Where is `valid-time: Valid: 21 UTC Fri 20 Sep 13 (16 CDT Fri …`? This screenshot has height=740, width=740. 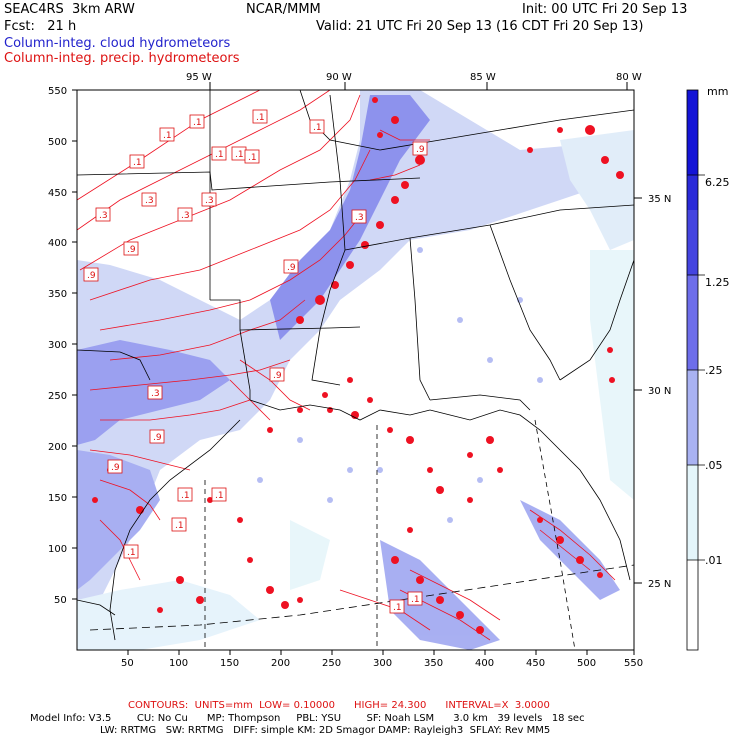
valid-time: Valid: 21 UTC Fri 20 Sep 13 (16 CDT Fri … is located at coordinates (480, 26).